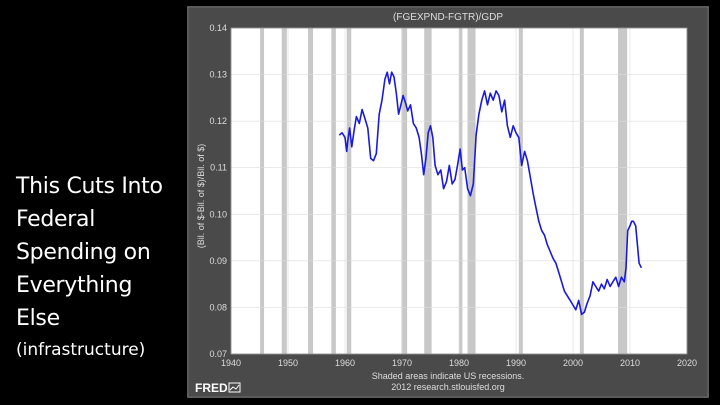 This screenshot has height=405, width=720. I want to click on x-axis-label: Shaded areas indicate US recessions., so click(448, 376).